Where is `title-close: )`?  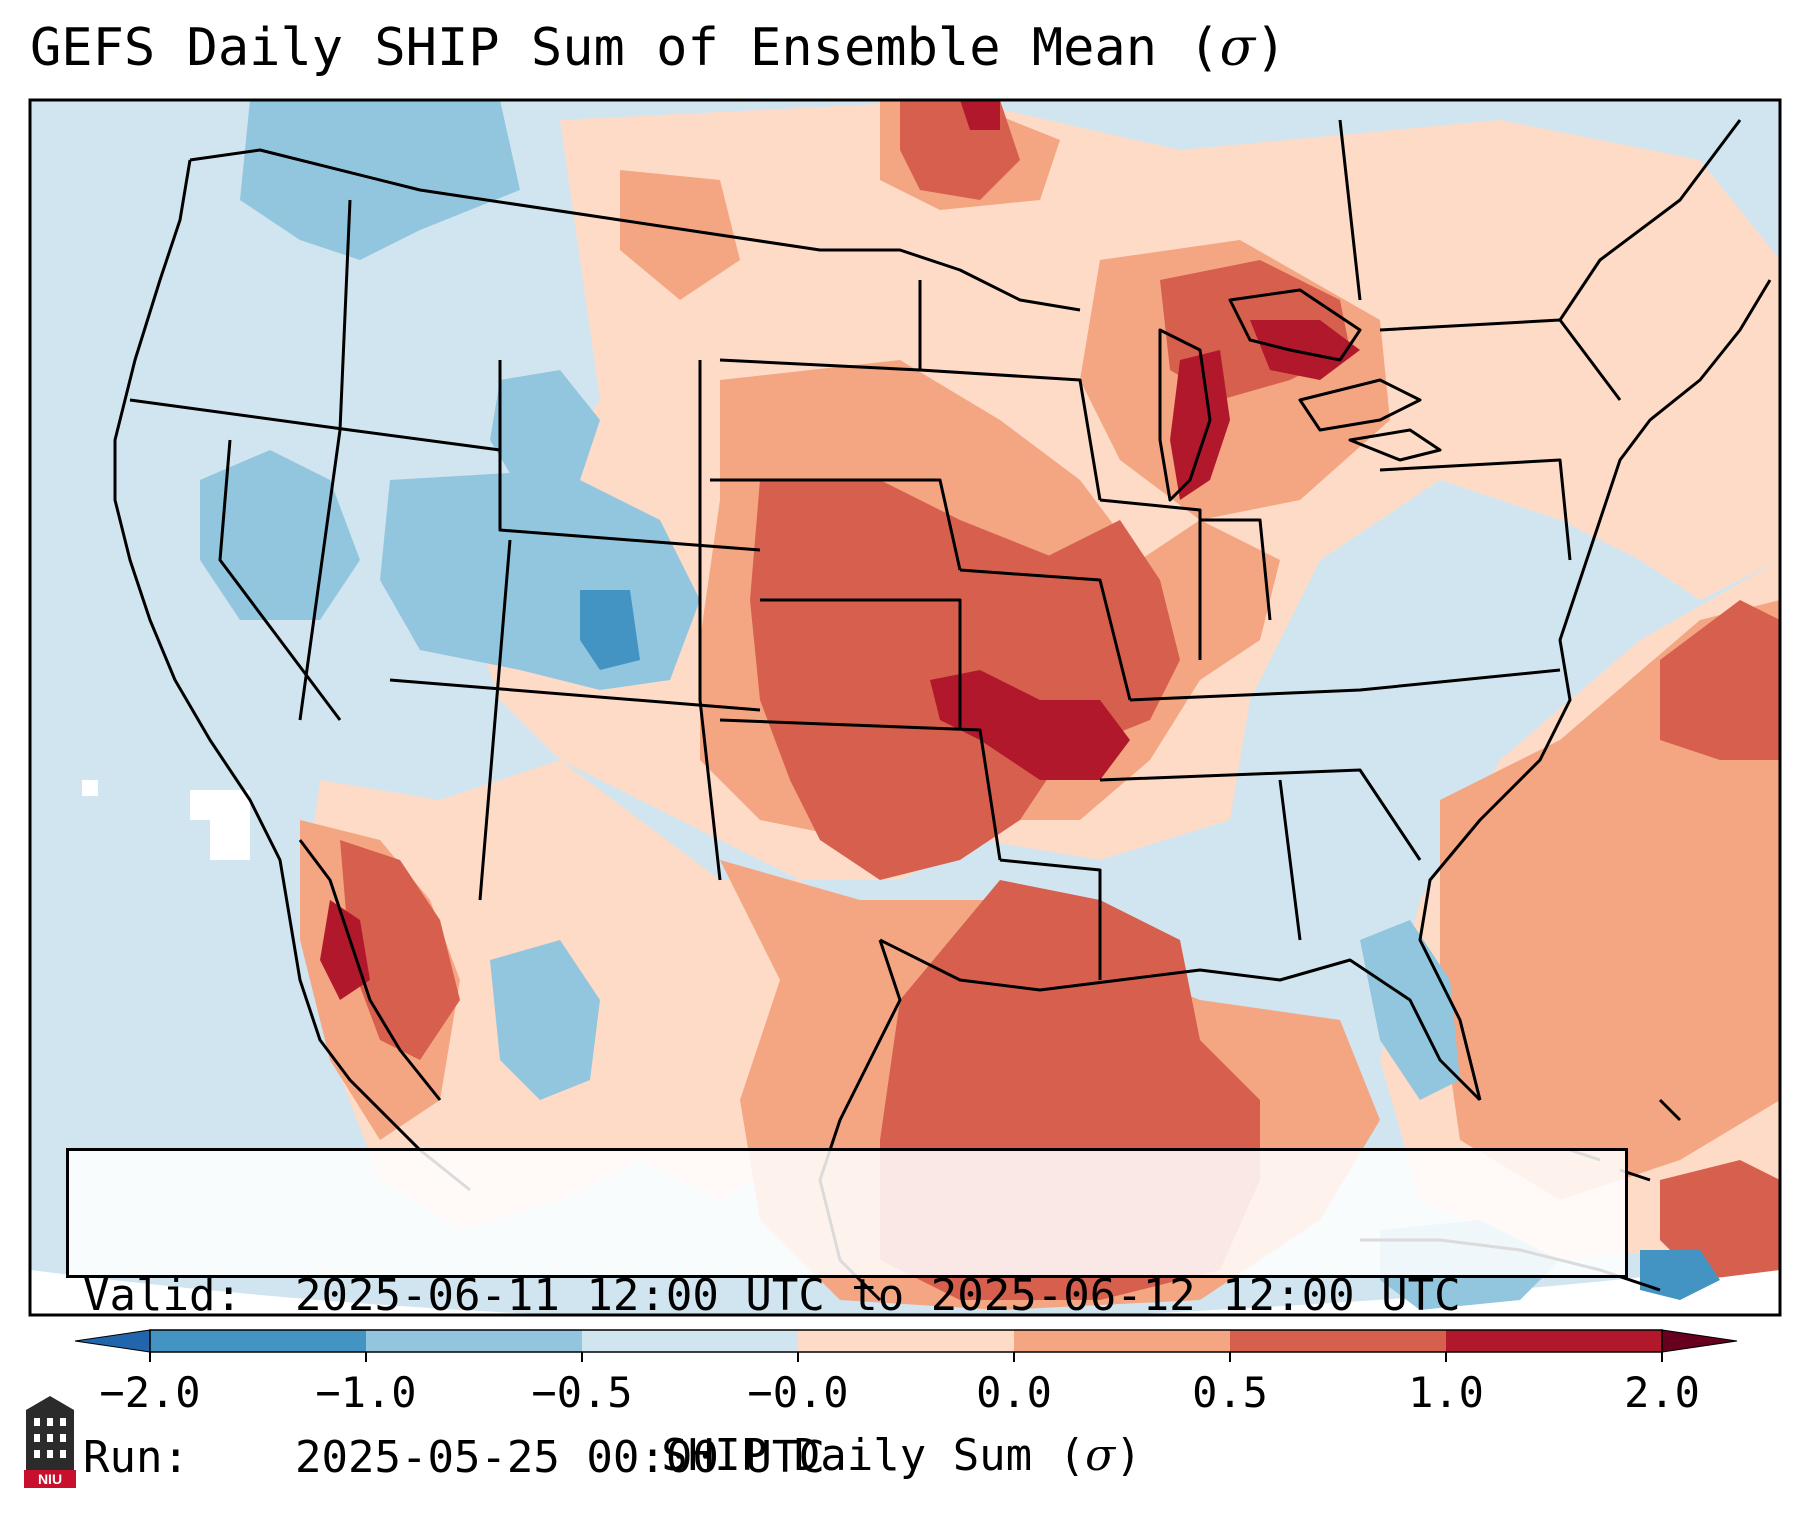 title-close: ) is located at coordinates (1271, 48).